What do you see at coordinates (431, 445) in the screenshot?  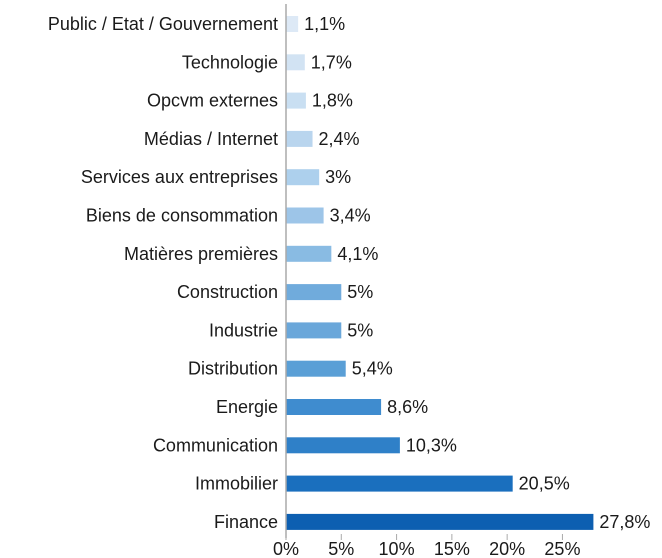 I see `value-label: 10,3%` at bounding box center [431, 445].